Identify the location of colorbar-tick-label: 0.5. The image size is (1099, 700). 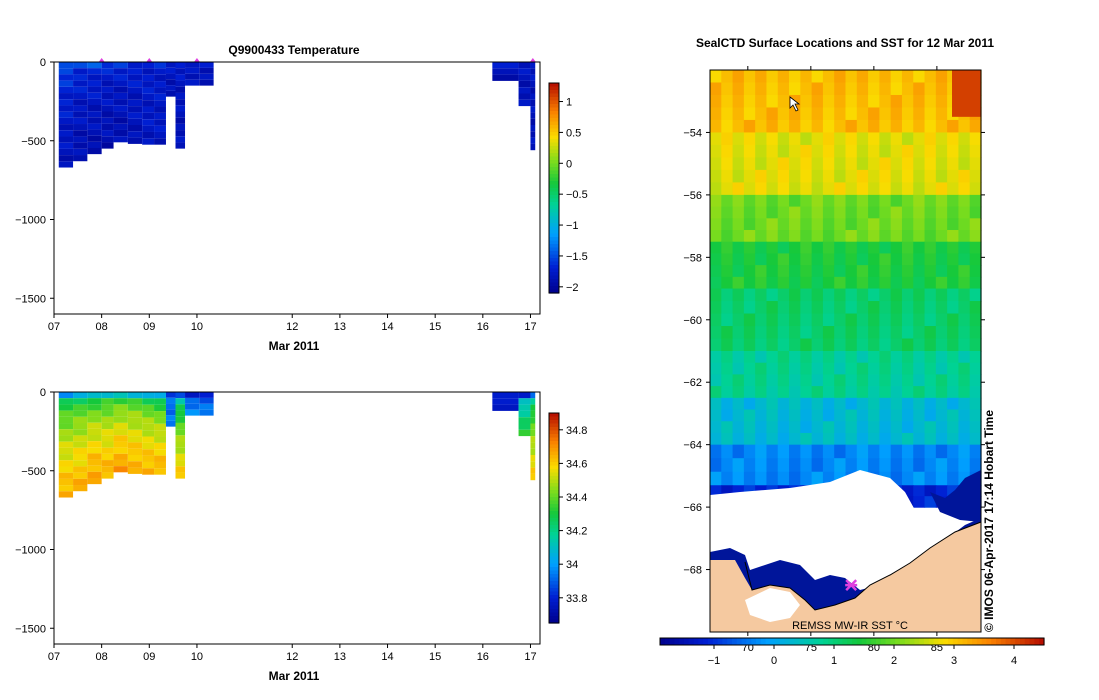
(573, 133).